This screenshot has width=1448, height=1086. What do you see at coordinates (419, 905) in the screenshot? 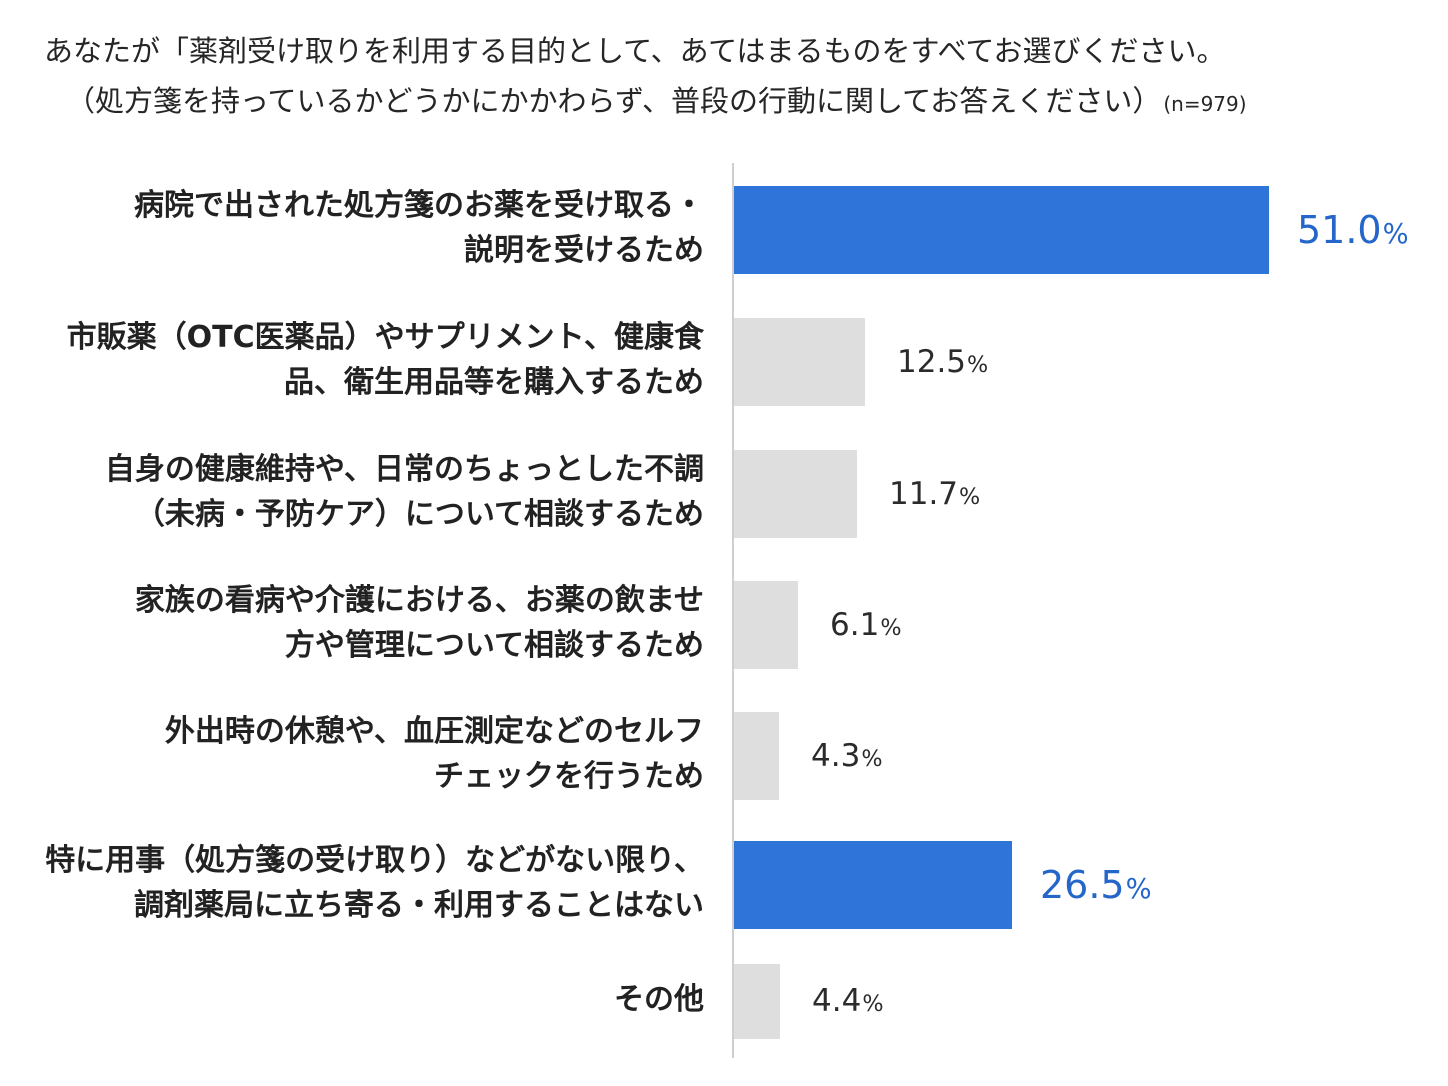
I see `category-label-6-line-2: 調剤薬局に立ち寄る・利用することはない` at bounding box center [419, 905].